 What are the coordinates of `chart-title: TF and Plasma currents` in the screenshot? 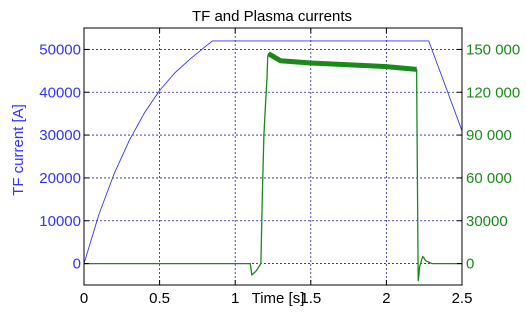 It's located at (272, 16).